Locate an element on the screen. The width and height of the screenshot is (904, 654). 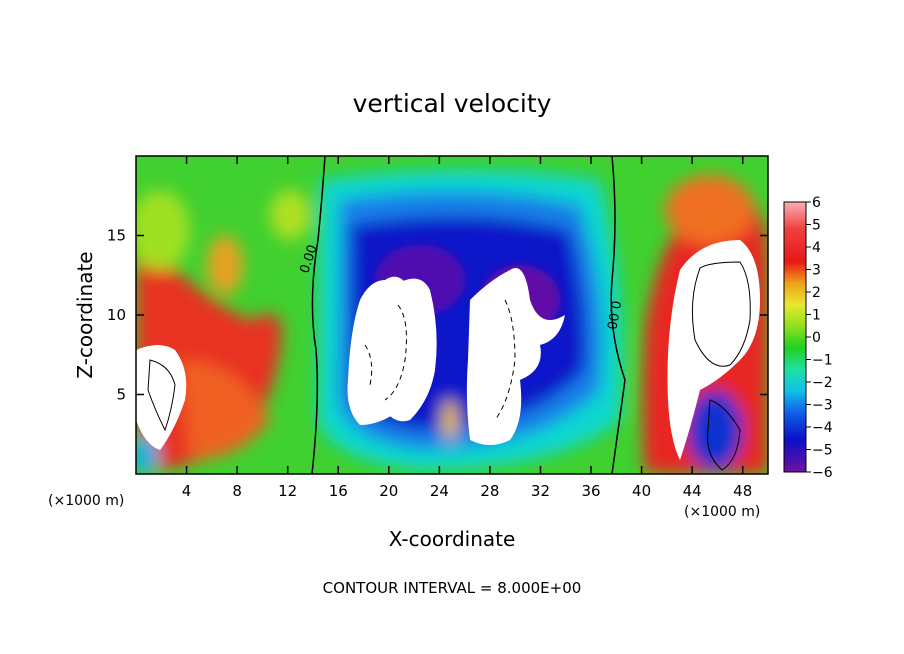
dashed-contours is located at coordinates (440, 360).